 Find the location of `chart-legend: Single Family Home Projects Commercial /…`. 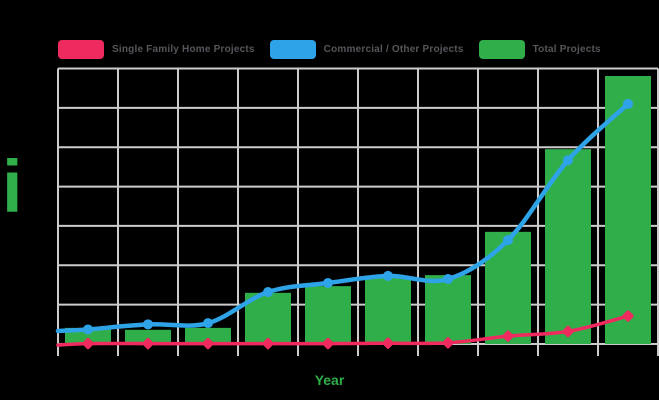

chart-legend: Single Family Home Projects Commercial /… is located at coordinates (329, 49).